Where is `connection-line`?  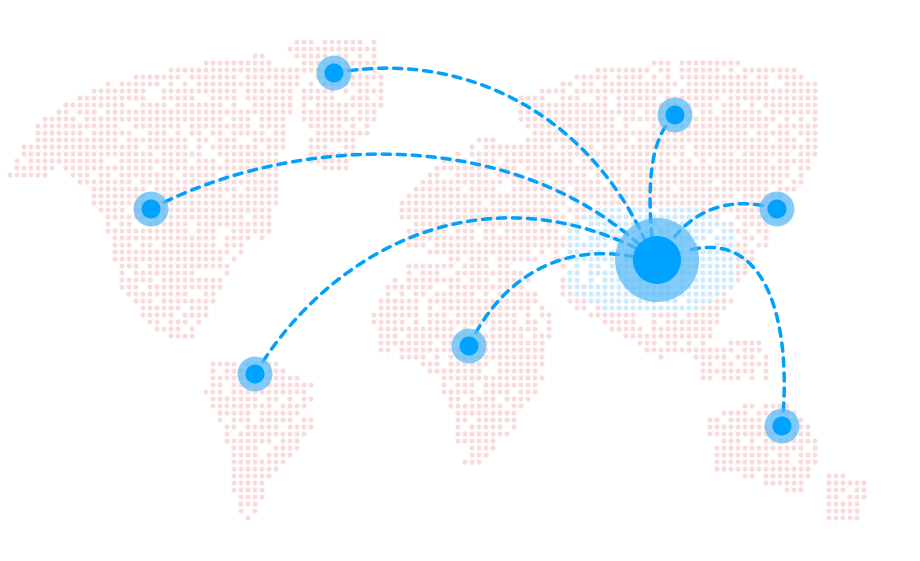 connection-line is located at coordinates (447, 296).